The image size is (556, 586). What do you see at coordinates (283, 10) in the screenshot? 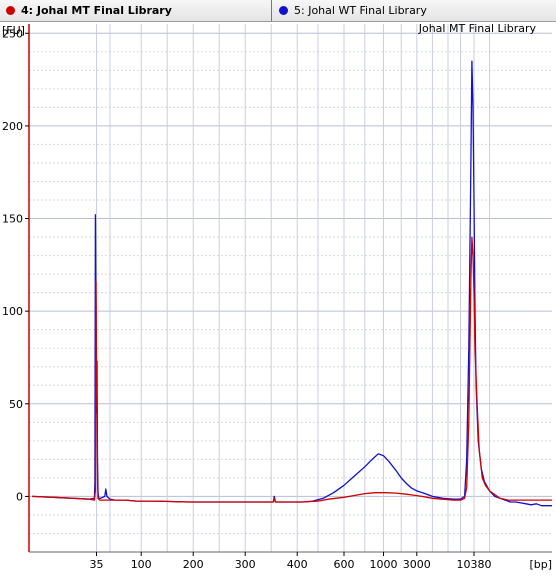
I see `blue-dot-icon` at bounding box center [283, 10].